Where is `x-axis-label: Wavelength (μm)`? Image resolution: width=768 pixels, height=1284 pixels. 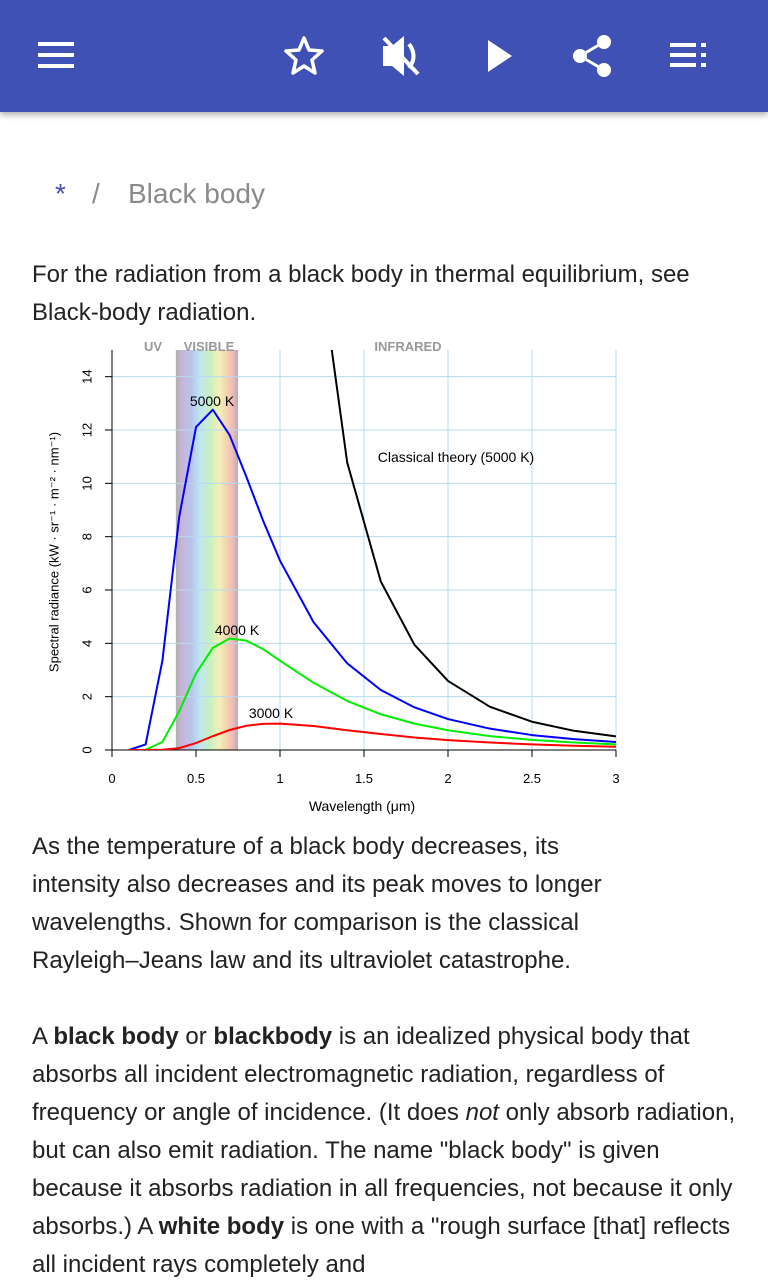 x-axis-label: Wavelength (μm) is located at coordinates (362, 806).